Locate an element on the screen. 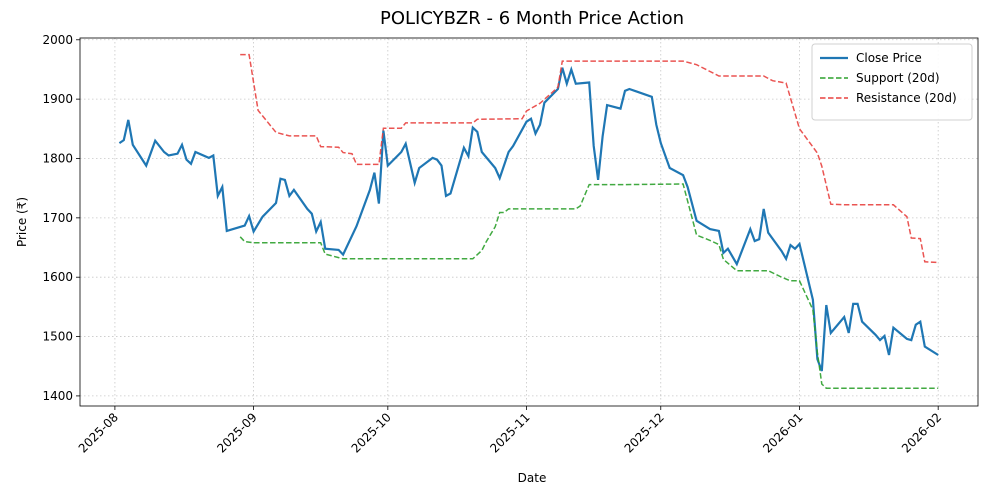  legend-box is located at coordinates (892, 82).